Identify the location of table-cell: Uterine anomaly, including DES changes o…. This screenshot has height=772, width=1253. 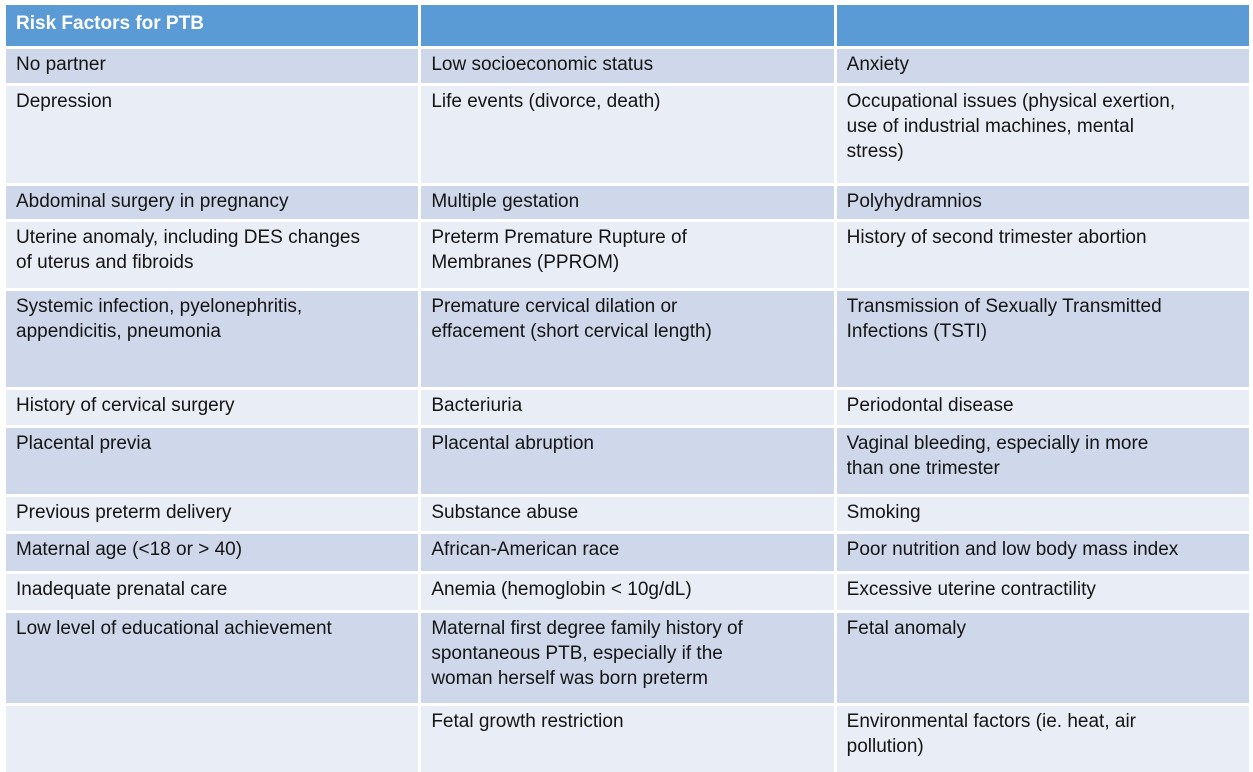
(212, 255).